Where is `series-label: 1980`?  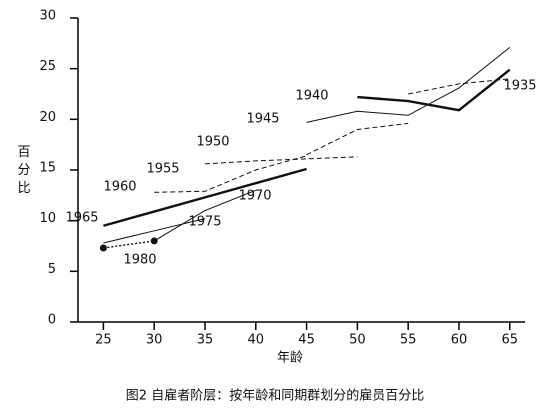 series-label: 1980 is located at coordinates (139, 260).